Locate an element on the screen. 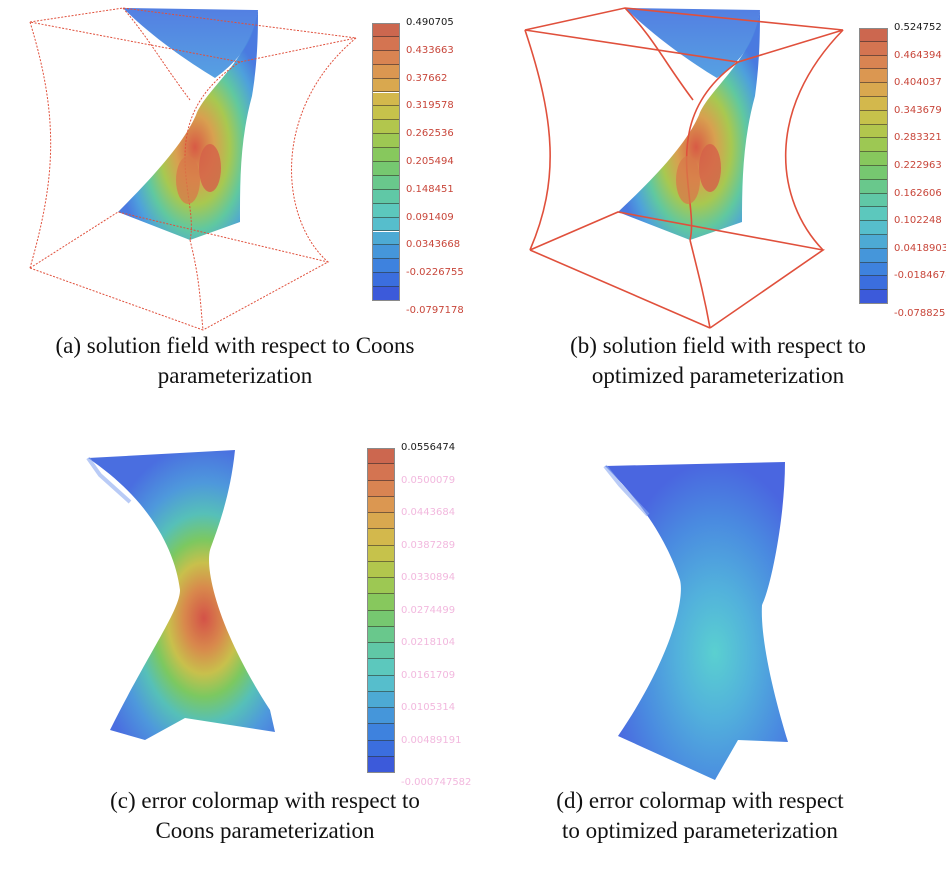  colorbar-tick-label: -0.0226755 is located at coordinates (435, 273).